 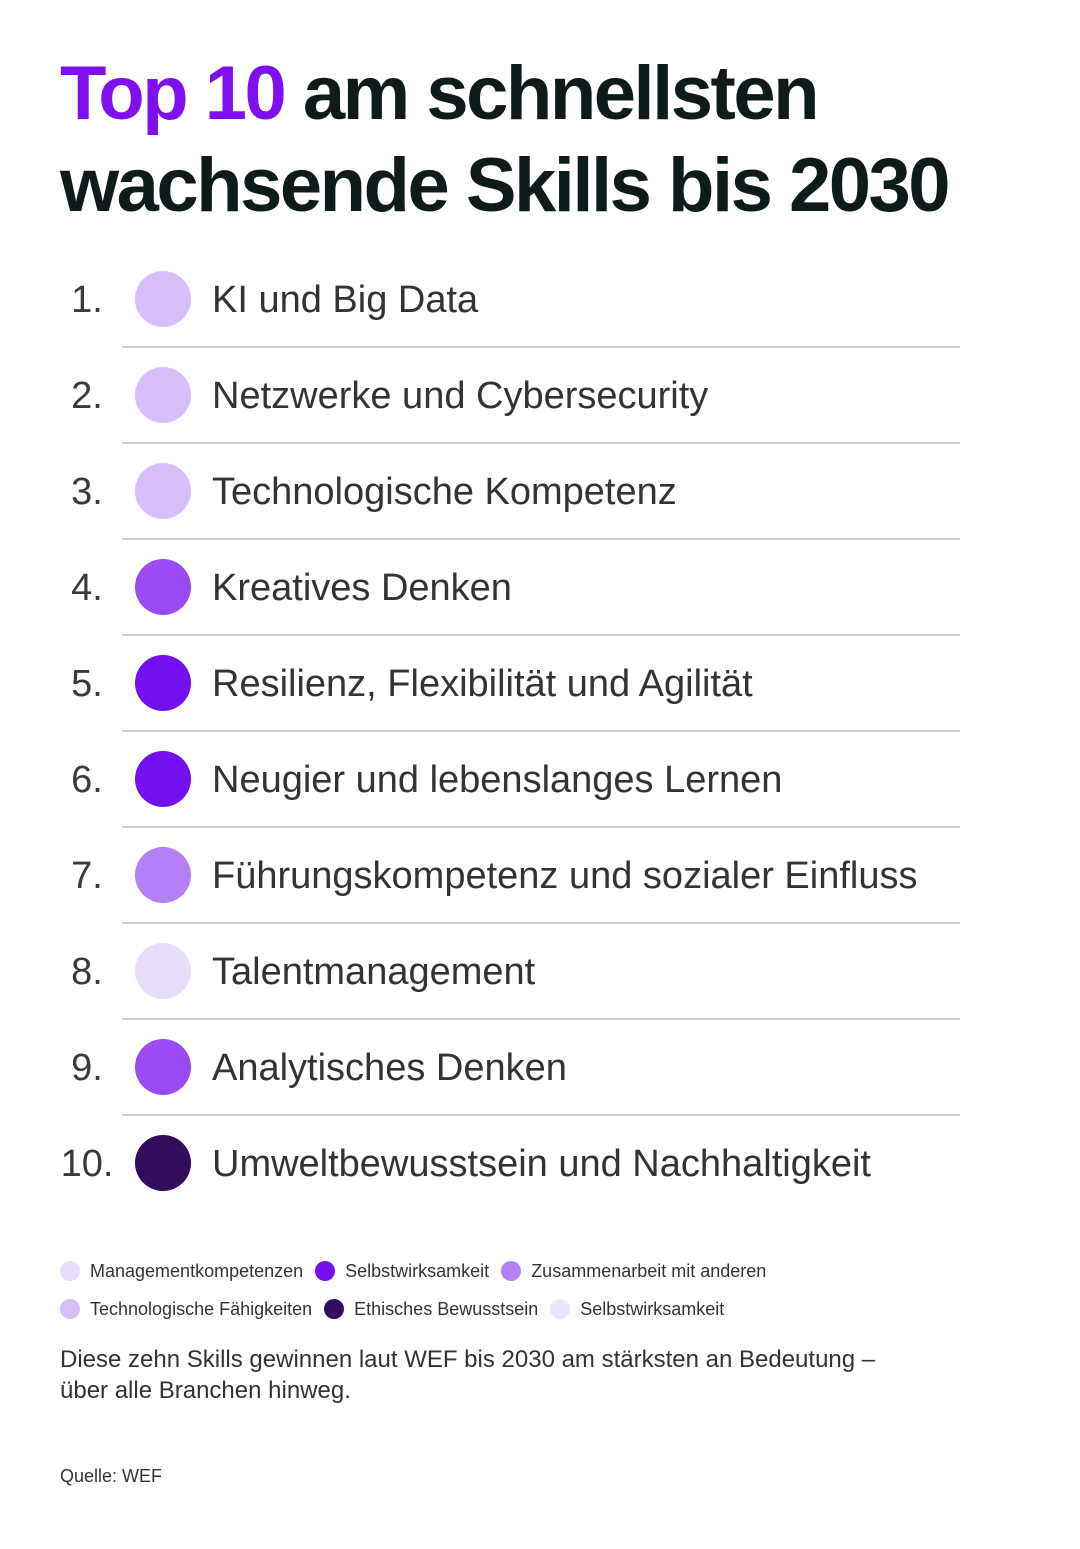 I want to click on rank-number: 10., so click(x=87, y=1164).